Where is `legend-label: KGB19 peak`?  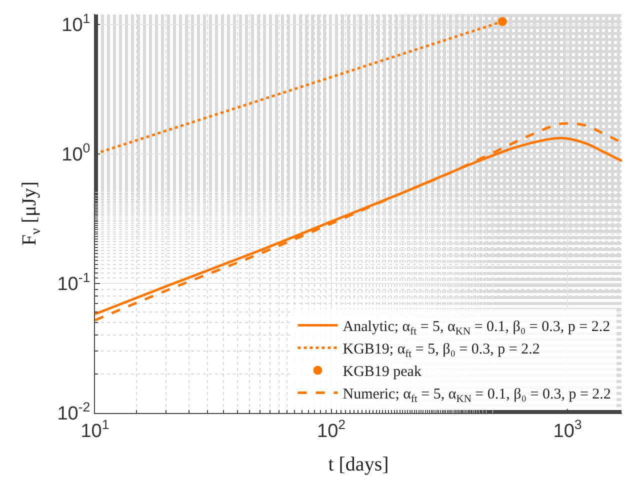 legend-label: KGB19 peak is located at coordinates (382, 372).